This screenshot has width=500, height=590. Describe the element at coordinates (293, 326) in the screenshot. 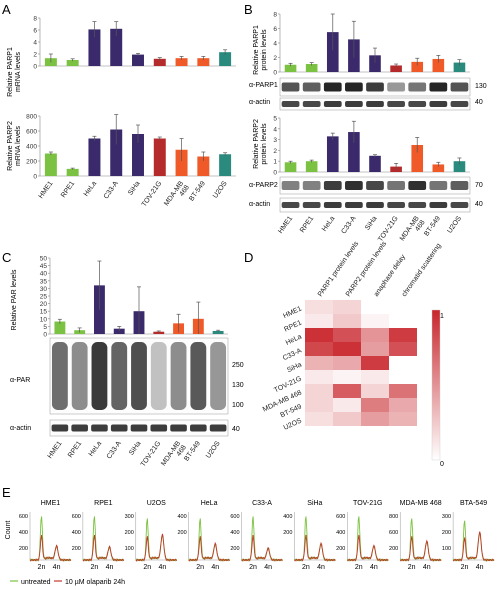

I see `heatmap-row-label: RPE1` at that location.